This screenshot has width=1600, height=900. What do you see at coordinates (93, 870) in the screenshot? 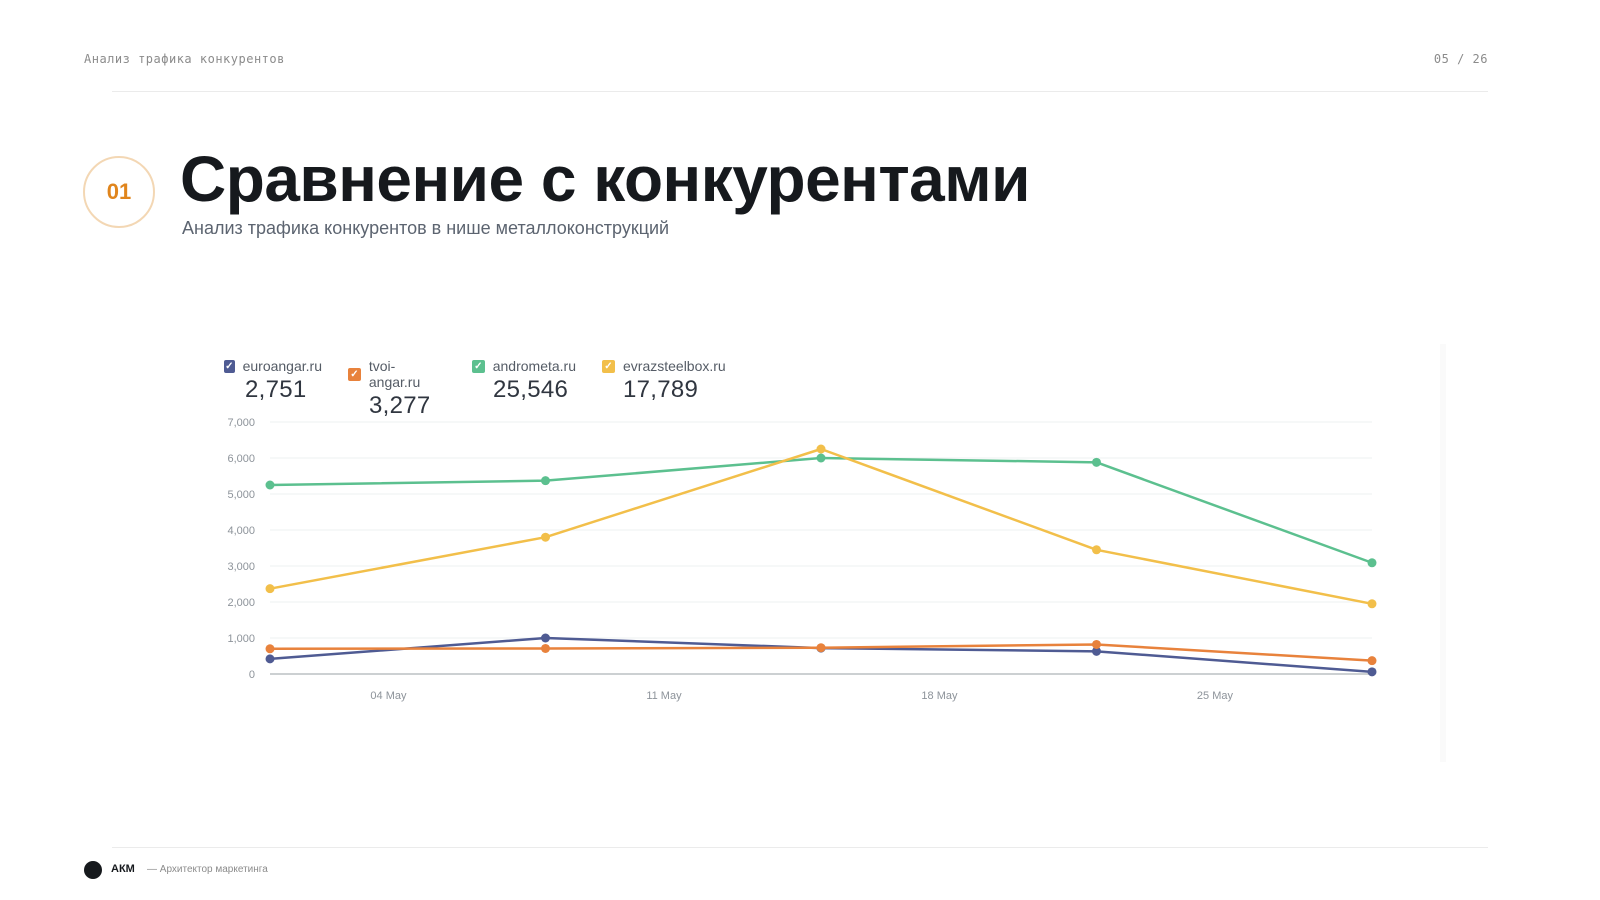
I see `brand-logo-icon` at bounding box center [93, 870].